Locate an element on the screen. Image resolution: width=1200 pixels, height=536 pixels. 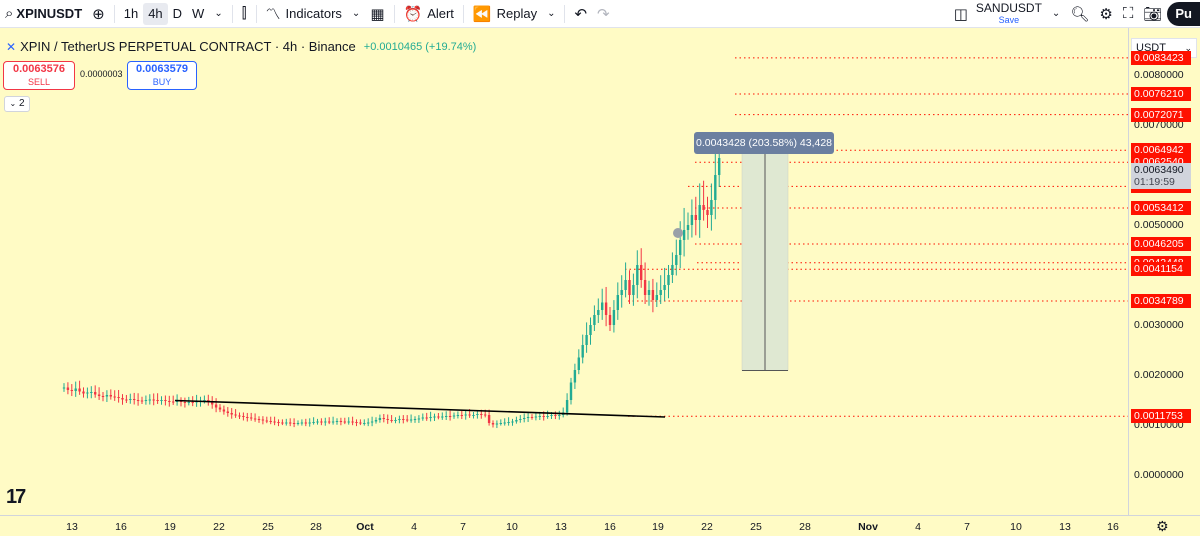
buy-price: 0.0063579 is located at coordinates (162, 69).